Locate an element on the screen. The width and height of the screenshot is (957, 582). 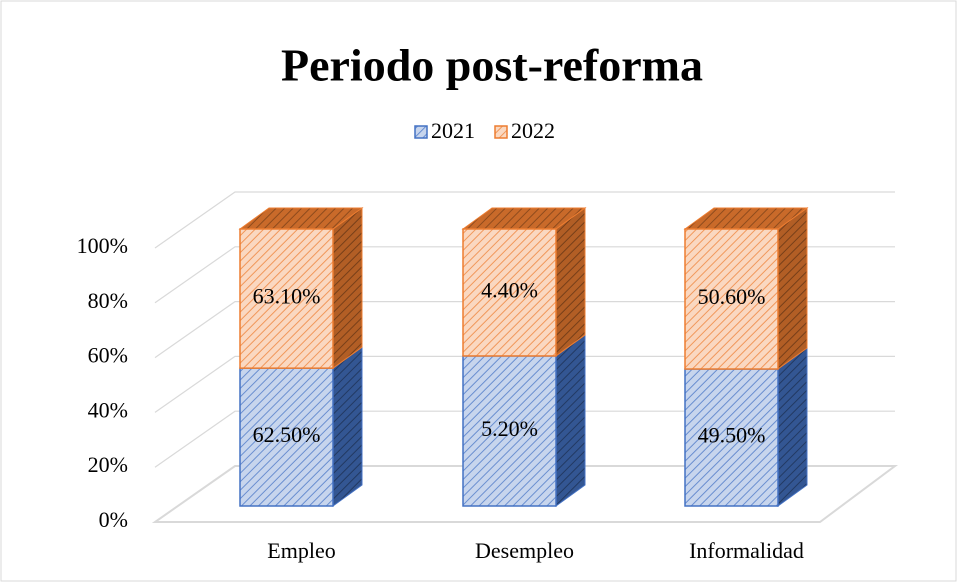
x-tick-label: Informalidad is located at coordinates (746, 550).